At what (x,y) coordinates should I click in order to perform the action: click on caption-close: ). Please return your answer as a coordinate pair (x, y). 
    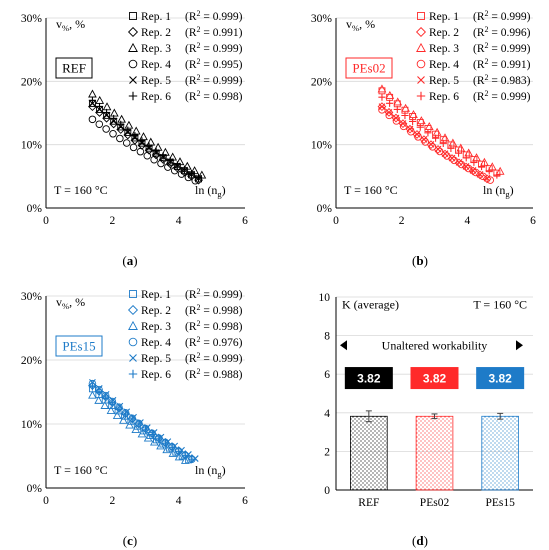
    Looking at the image, I should click on (135, 260).